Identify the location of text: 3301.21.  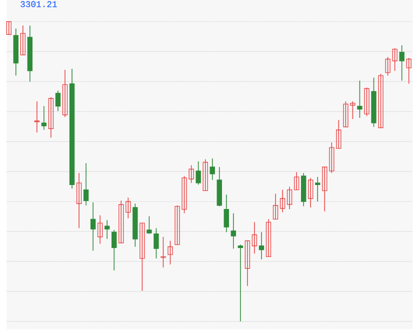
(38, 4).